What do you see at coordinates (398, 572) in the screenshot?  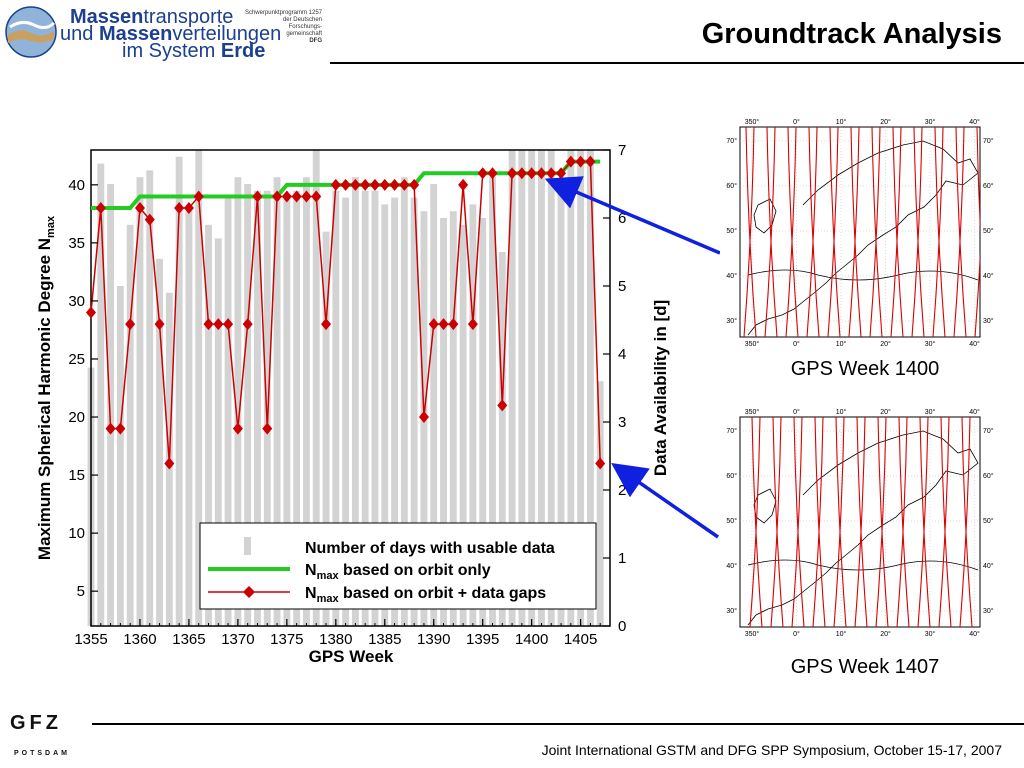 I see `legend-label-orbit-only: Nmax based on orbit only` at bounding box center [398, 572].